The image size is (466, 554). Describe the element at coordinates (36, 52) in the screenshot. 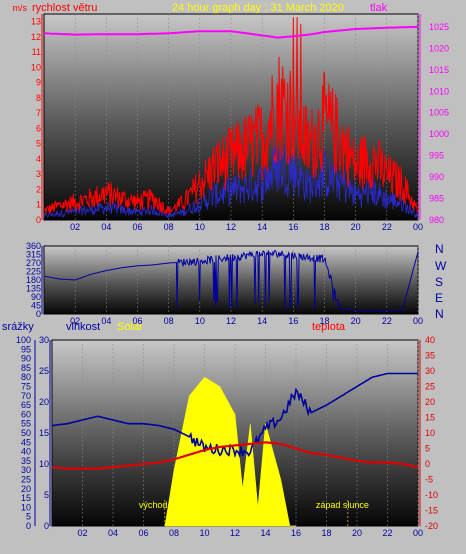

I see `wind-y-tick-label: 11` at that location.